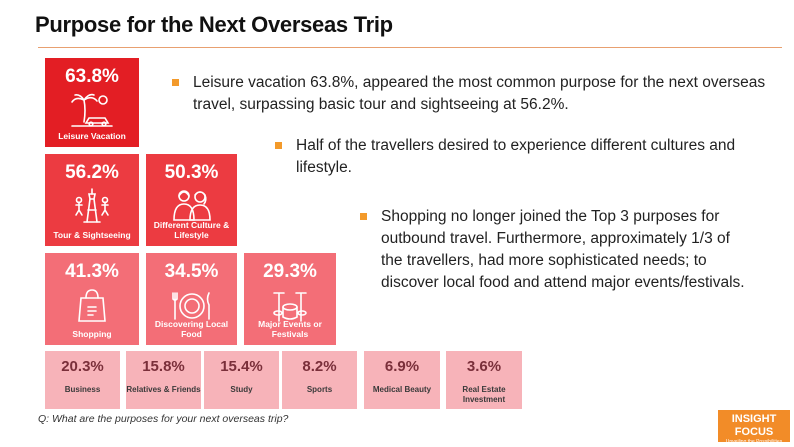  I want to click on purpose-tile: 34.5% Discovering Local Food, so click(191, 299).